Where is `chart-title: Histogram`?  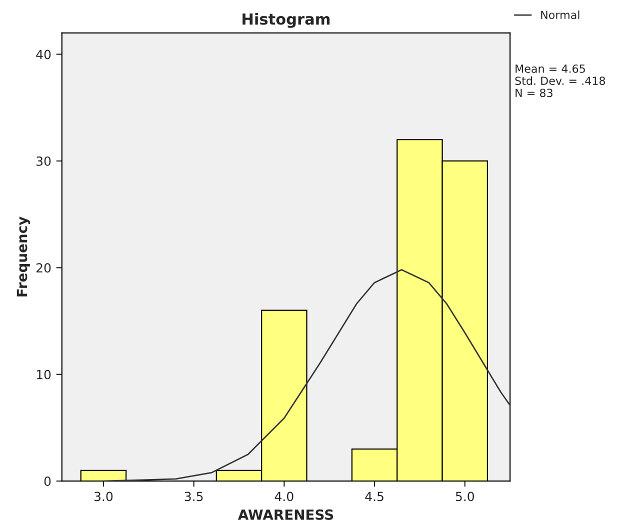 chart-title: Histogram is located at coordinates (286, 20).